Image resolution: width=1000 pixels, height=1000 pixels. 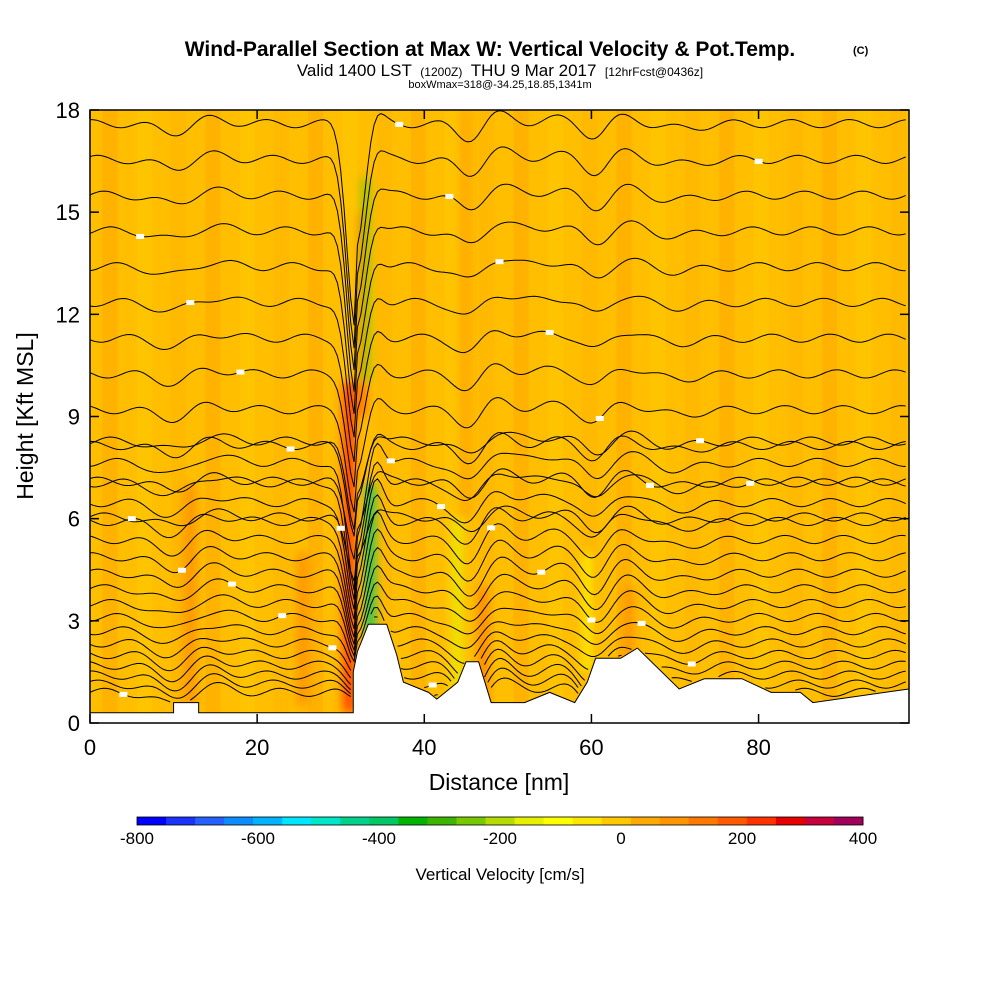 What do you see at coordinates (379, 838) in the screenshot?
I see `colorbar-tick-label: -400` at bounding box center [379, 838].